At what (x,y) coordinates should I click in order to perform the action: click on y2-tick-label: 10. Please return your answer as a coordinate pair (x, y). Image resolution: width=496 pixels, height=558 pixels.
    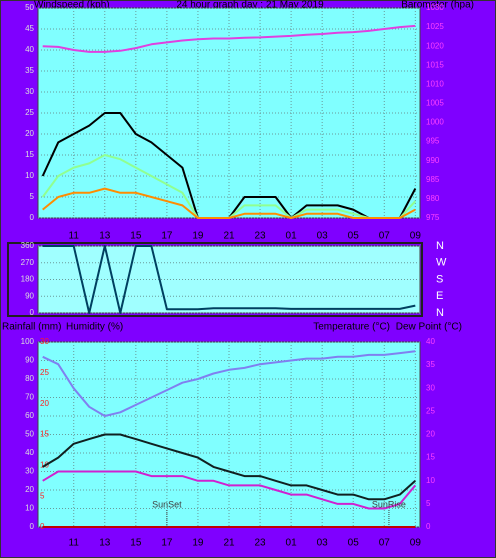
    Looking at the image, I should click on (430, 480).